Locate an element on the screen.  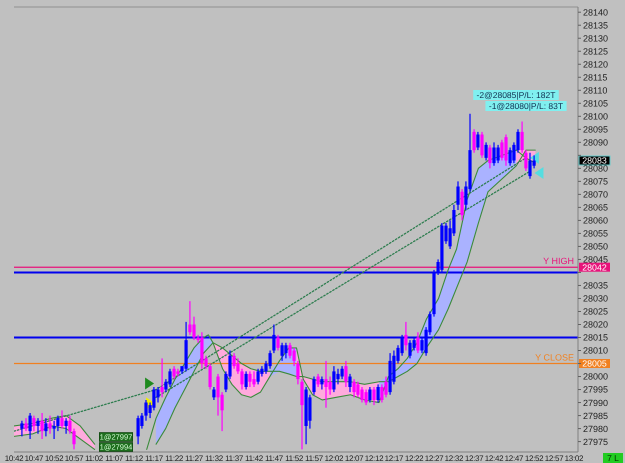
x-tick-label: 11:57 is located at coordinates (314, 458).